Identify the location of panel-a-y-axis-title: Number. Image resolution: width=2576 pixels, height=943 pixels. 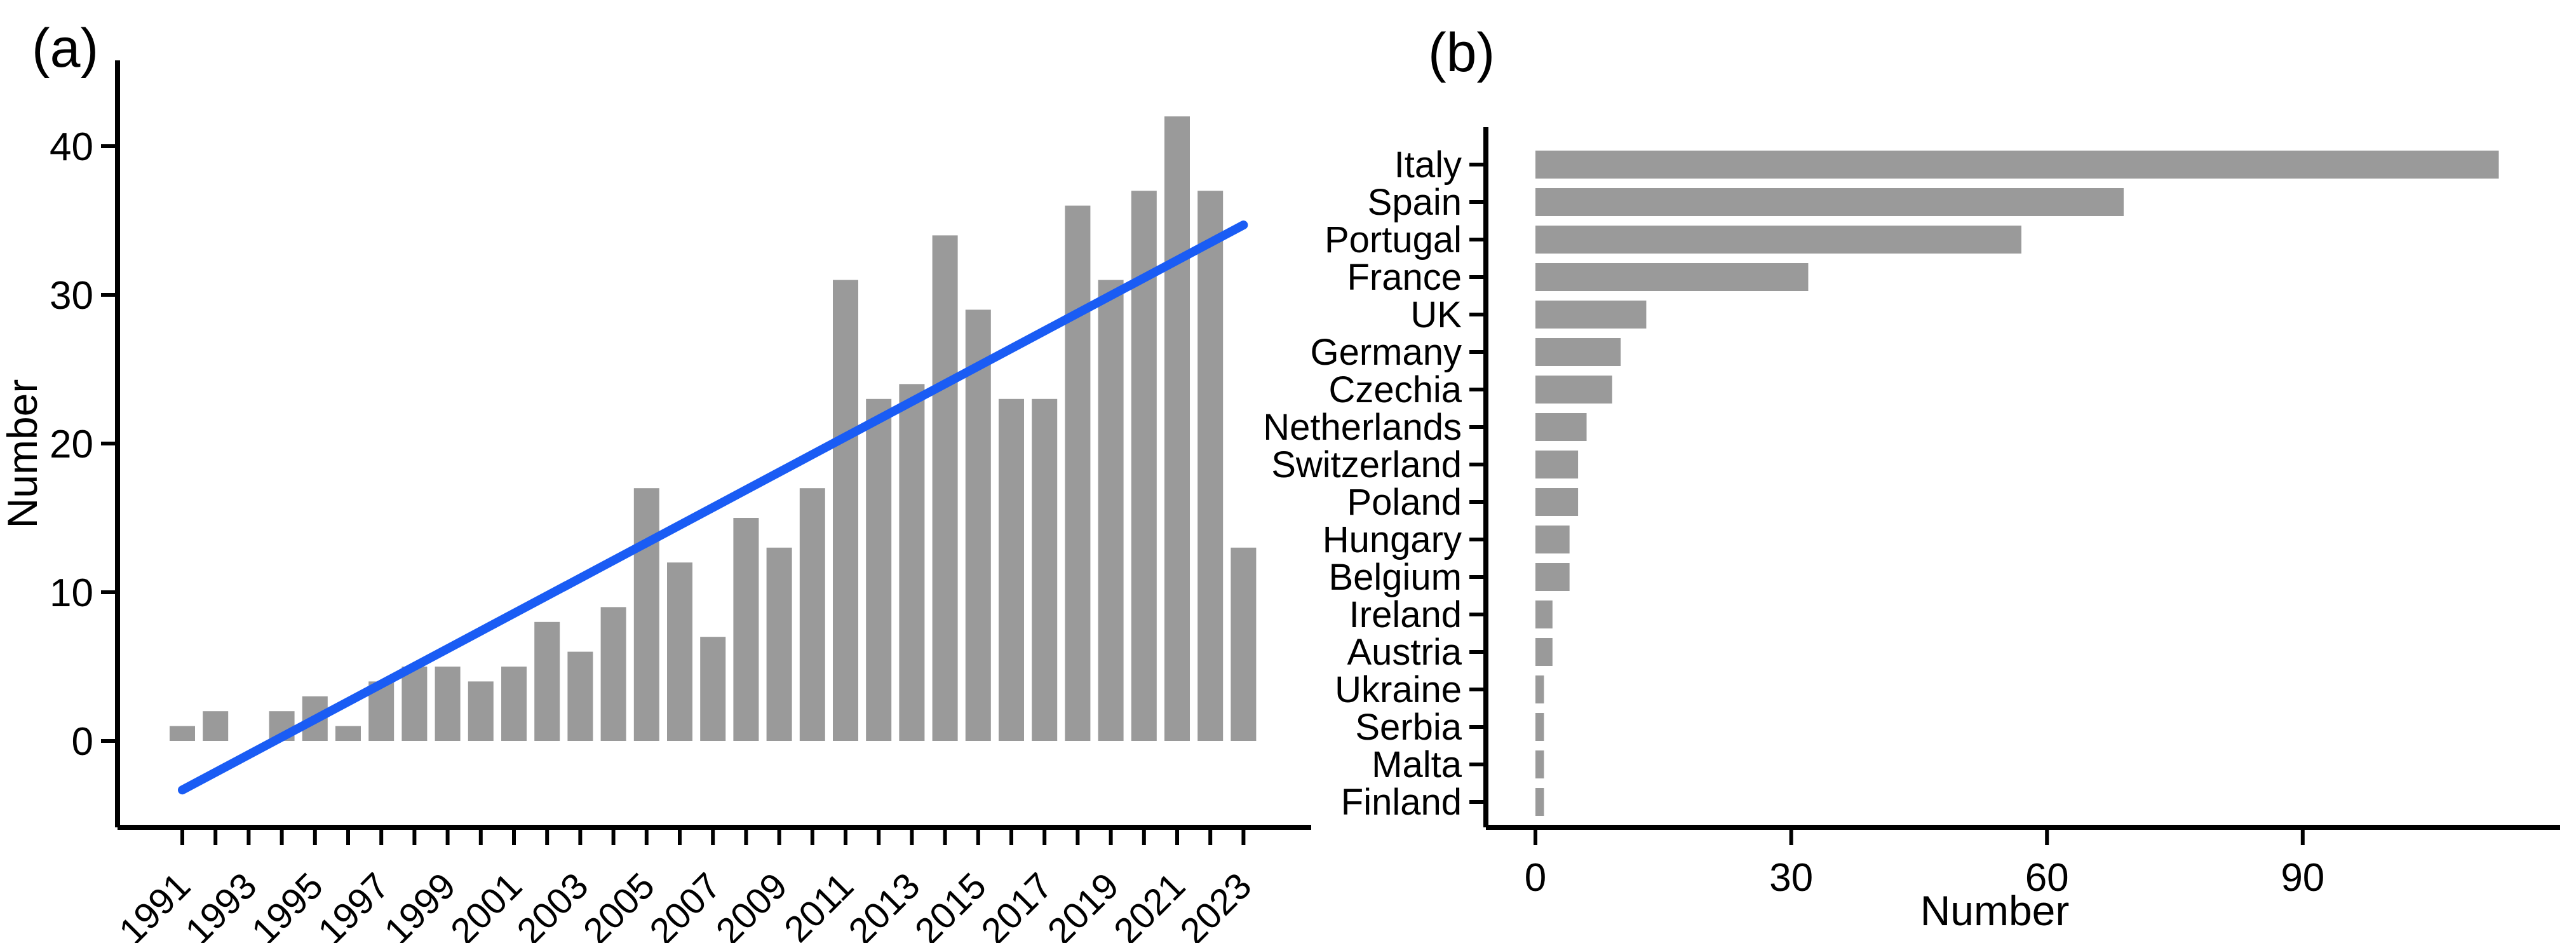
(23, 454).